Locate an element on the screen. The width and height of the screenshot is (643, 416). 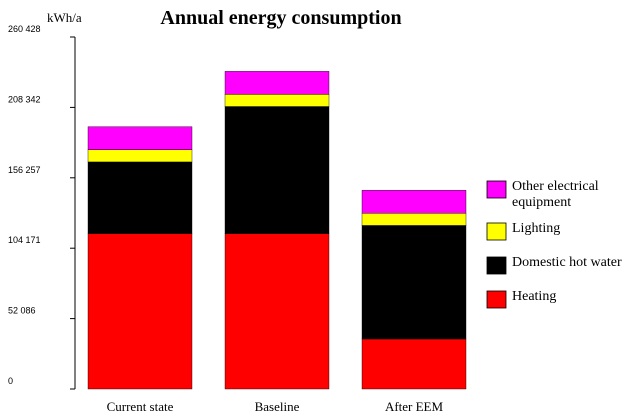
bar-segment-lighting-baseline is located at coordinates (277, 100).